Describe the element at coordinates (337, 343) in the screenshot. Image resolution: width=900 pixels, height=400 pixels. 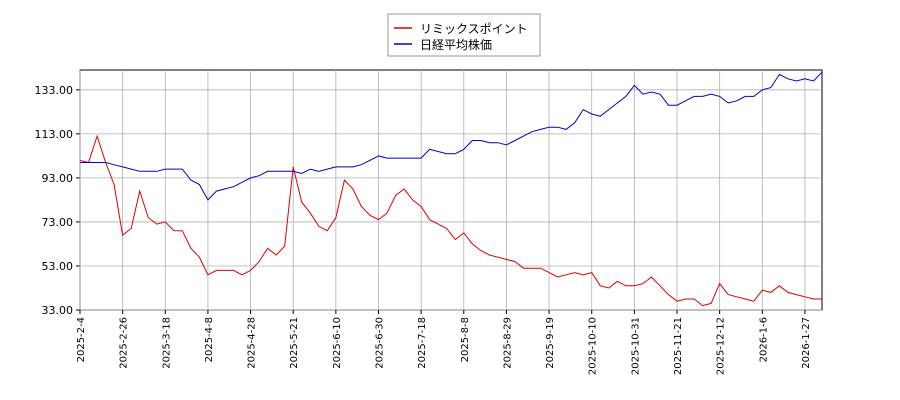
I see `x-tick-label: 2025-6-10` at that location.